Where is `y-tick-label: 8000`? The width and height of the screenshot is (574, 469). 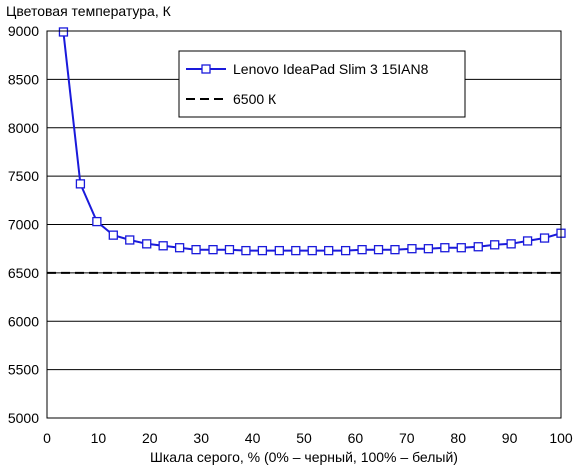 y-tick-label: 8000 is located at coordinates (23, 128).